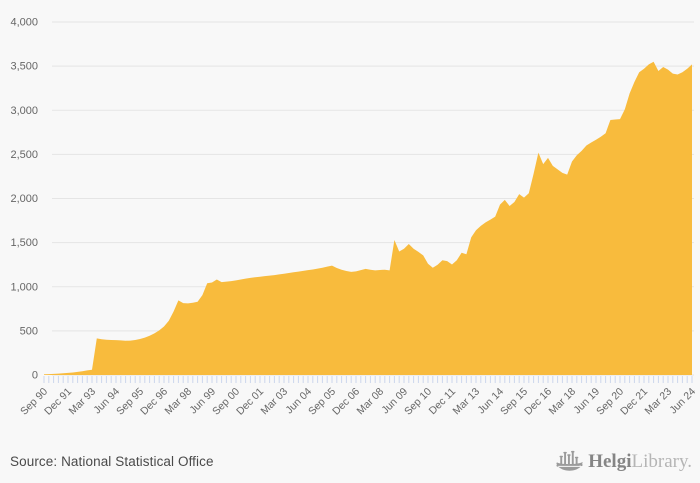  Describe the element at coordinates (83, 402) in the screenshot. I see `x-axis-label: Mar 93` at that location.